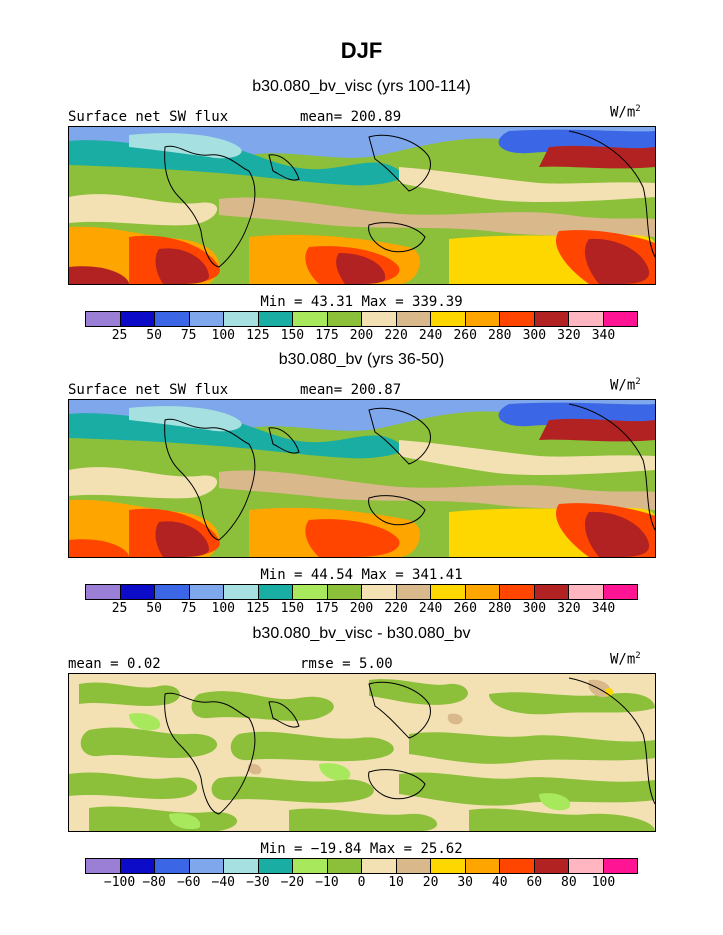 The image size is (723, 935). Describe the element at coordinates (188, 882) in the screenshot. I see `colorbar-tick-label: −60` at that location.